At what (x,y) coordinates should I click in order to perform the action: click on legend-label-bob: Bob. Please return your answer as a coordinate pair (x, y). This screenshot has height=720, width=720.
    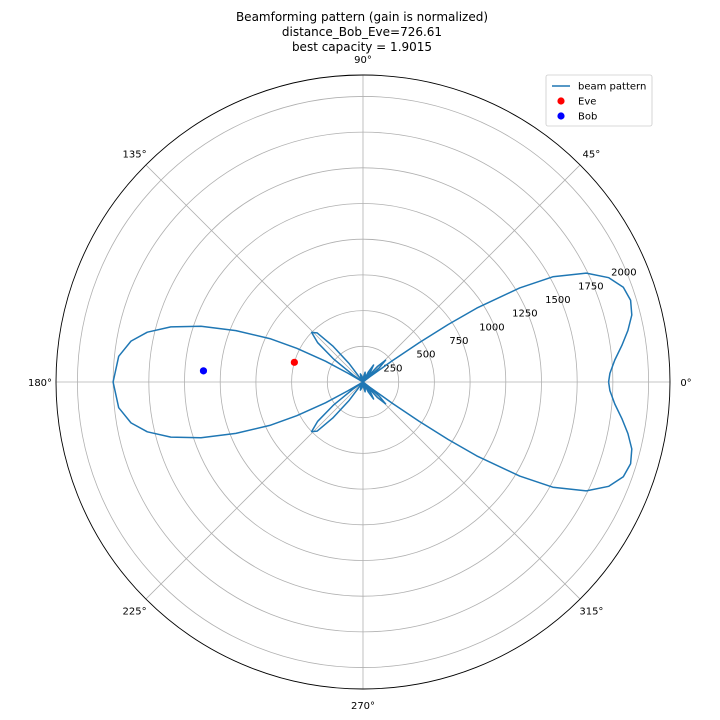
    Looking at the image, I should click on (587, 117).